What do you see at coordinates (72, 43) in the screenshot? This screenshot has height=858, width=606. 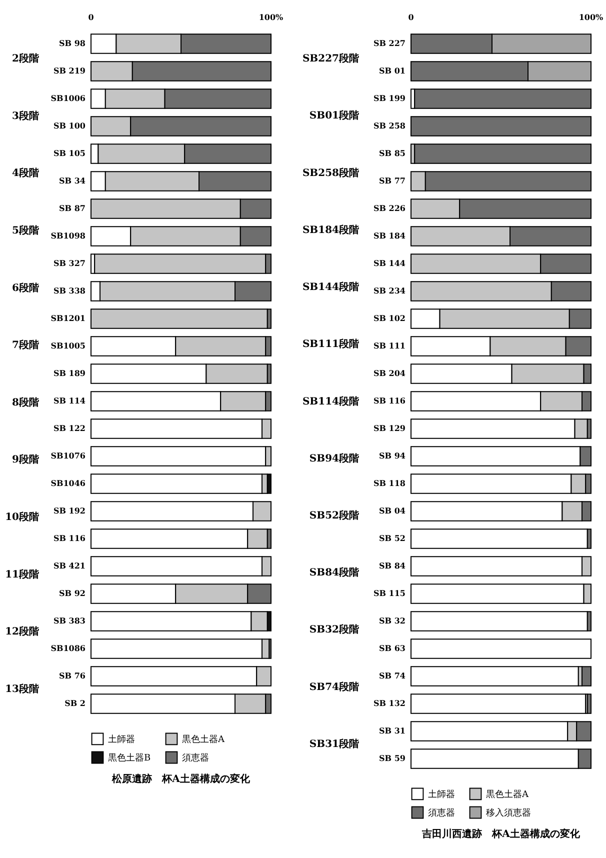 I see `y-tick-label: SB 98` at bounding box center [72, 43].